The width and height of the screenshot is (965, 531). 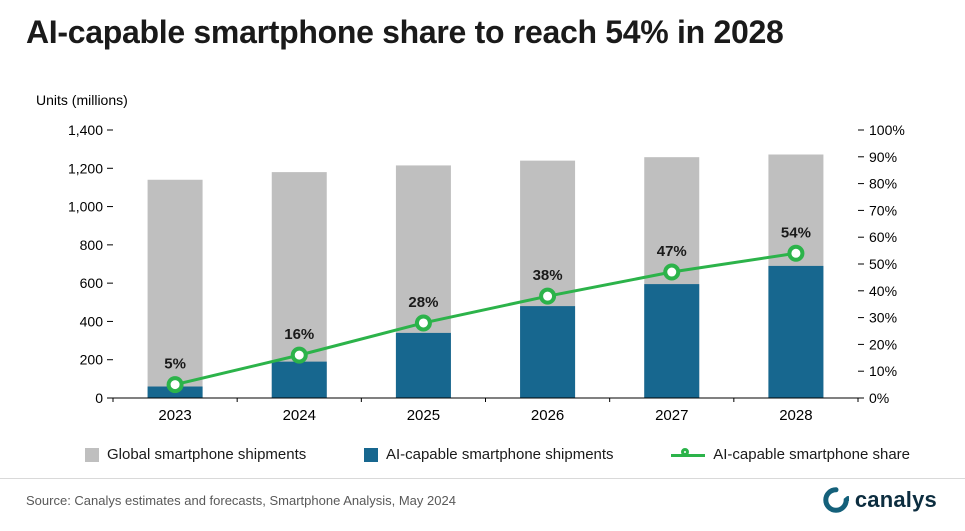 What do you see at coordinates (883, 291) in the screenshot?
I see `right-axis-tick-label: 40%` at bounding box center [883, 291].